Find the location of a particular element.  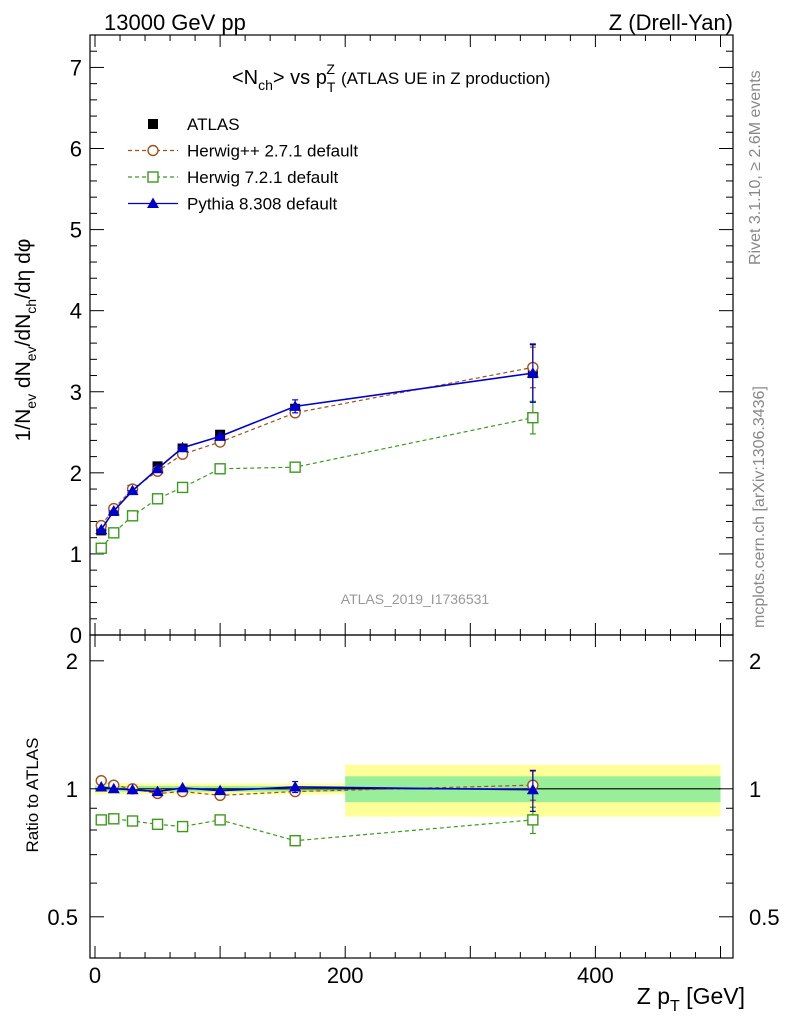

legend-label: Herwig 7.2.1 default is located at coordinates (262, 177).